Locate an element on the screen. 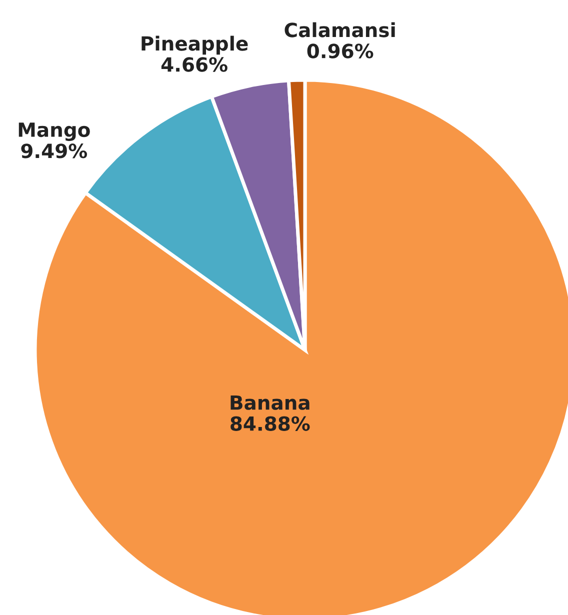 This screenshot has width=568, height=615. slice-label: Calamansi is located at coordinates (339, 30).